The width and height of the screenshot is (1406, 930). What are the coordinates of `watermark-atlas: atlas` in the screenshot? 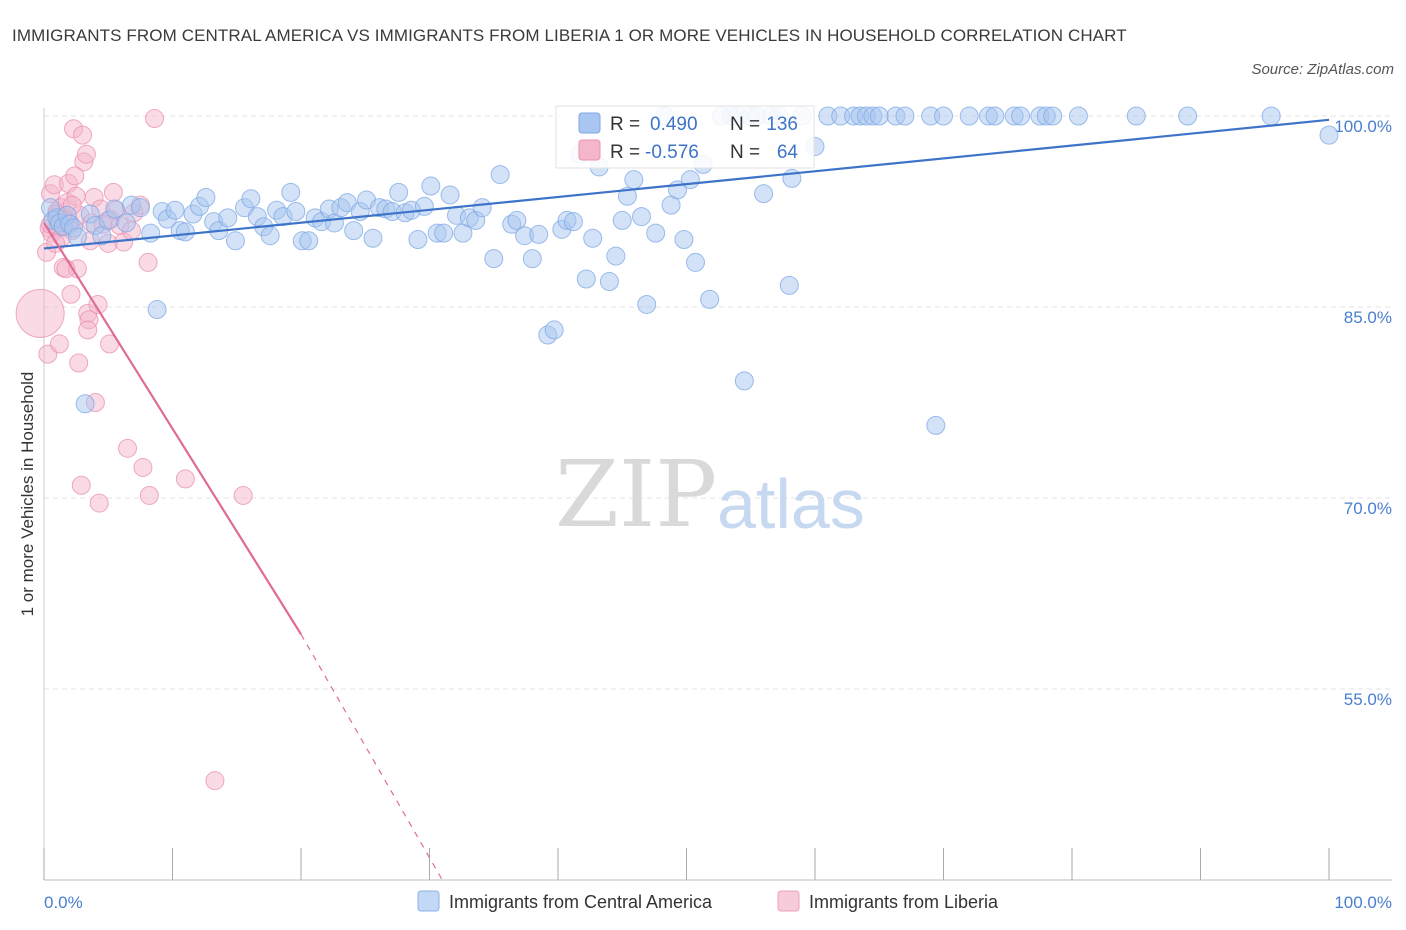 It's located at (791, 504).